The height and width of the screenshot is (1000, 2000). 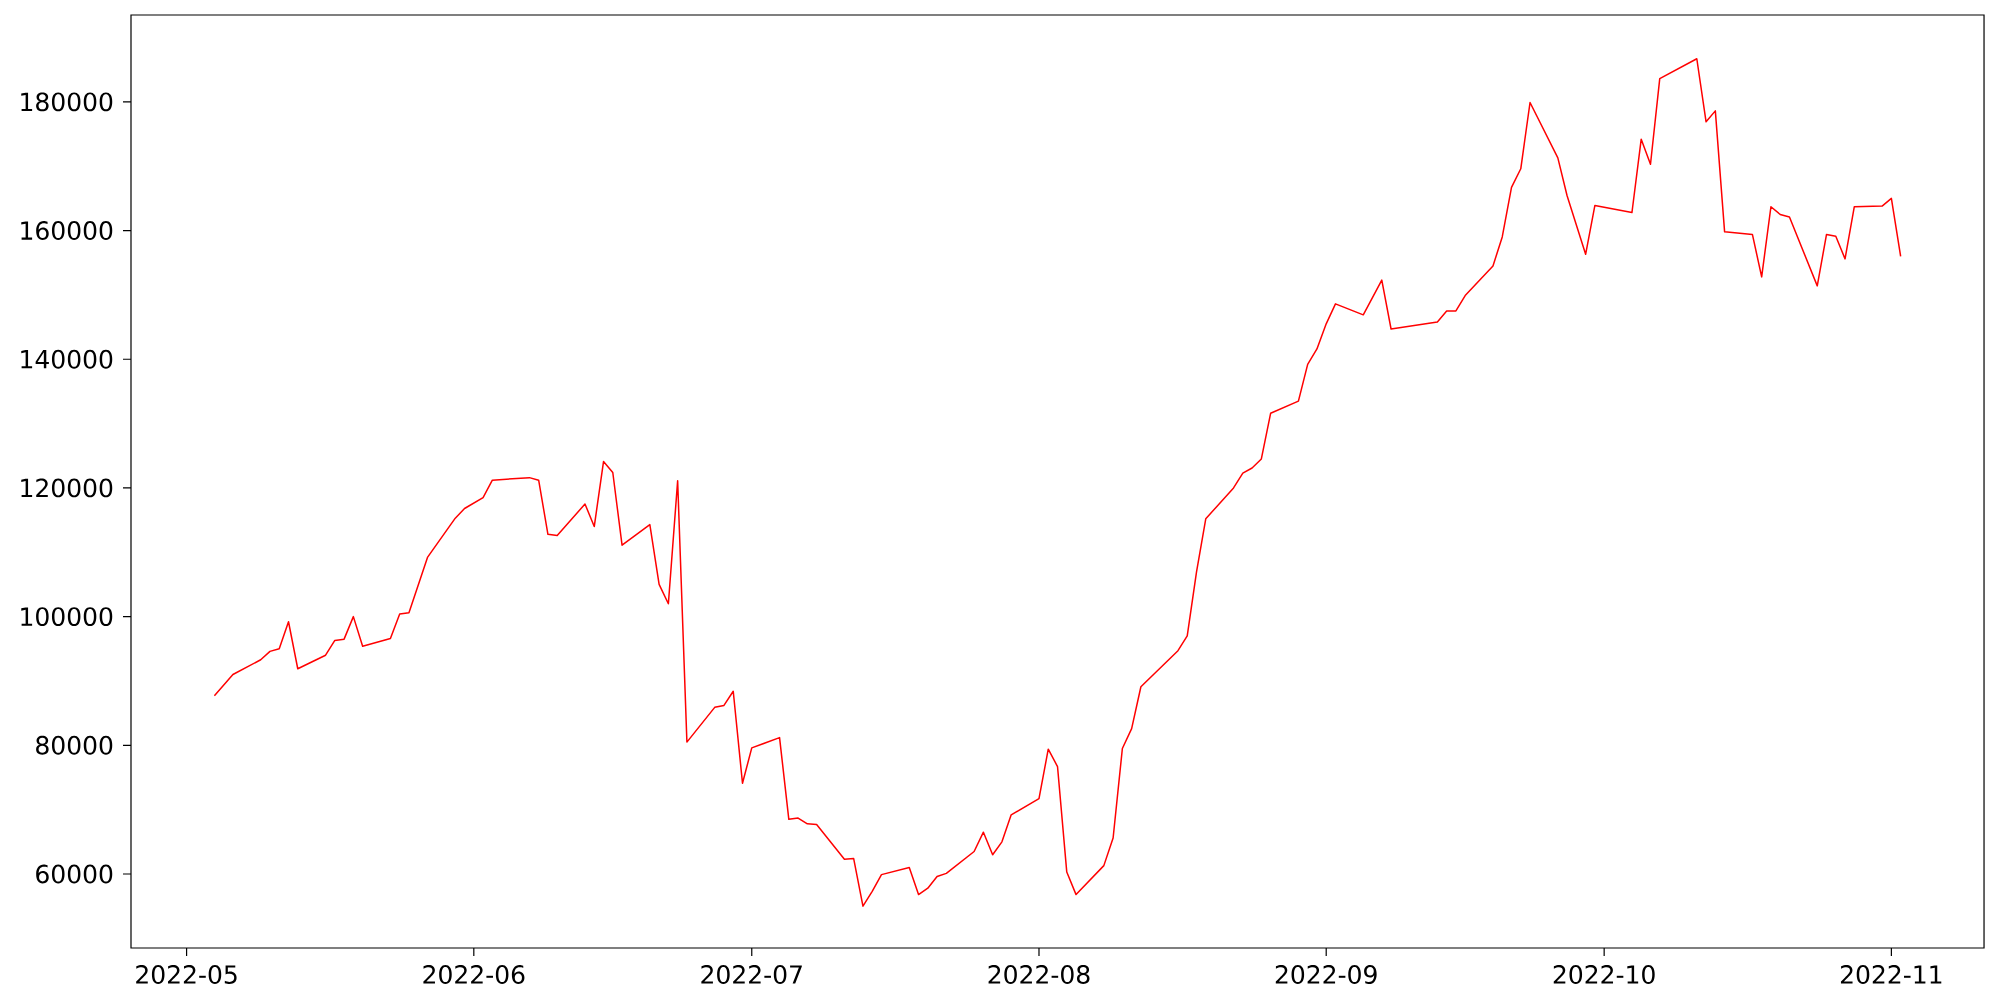 What do you see at coordinates (751, 974) in the screenshot?
I see `x-tick-label: 2022-07` at bounding box center [751, 974].